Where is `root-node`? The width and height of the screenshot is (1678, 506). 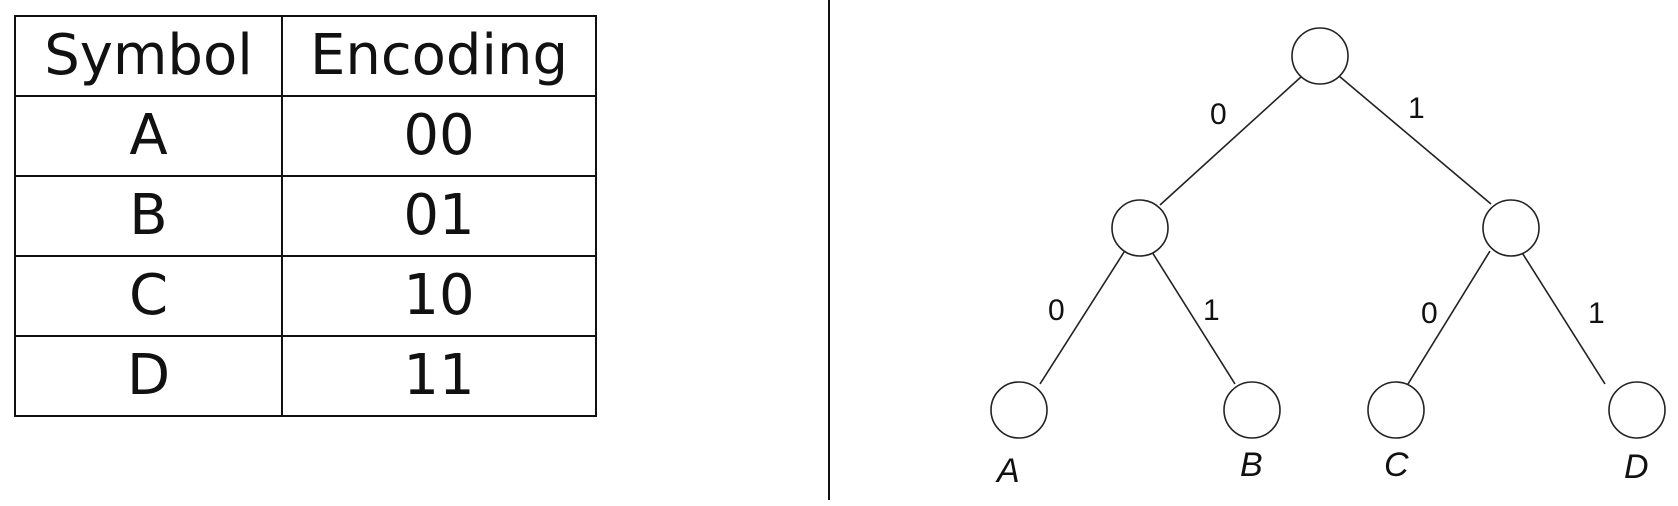 root-node is located at coordinates (1320, 56).